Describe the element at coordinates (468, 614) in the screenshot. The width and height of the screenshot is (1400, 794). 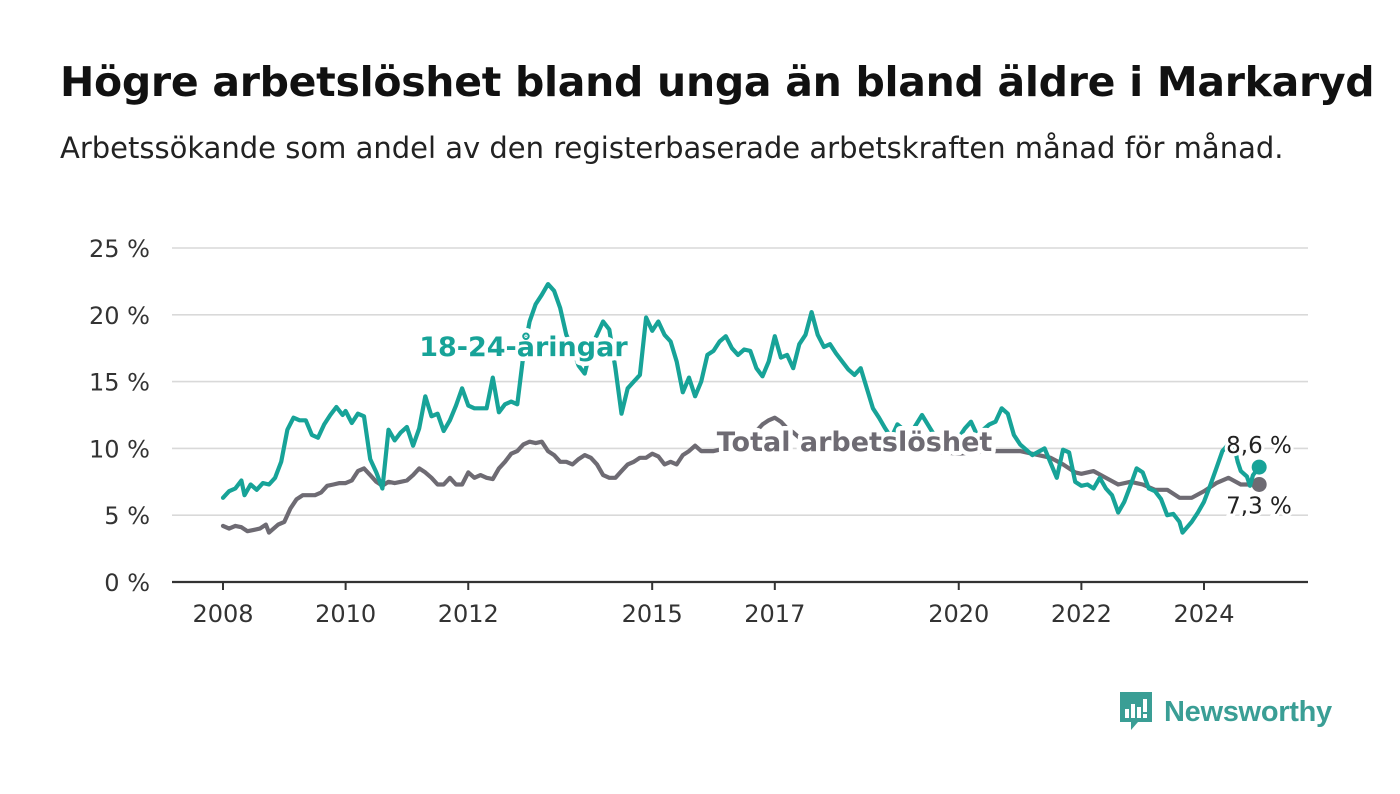
I see `x-tick-label: 2012` at that location.